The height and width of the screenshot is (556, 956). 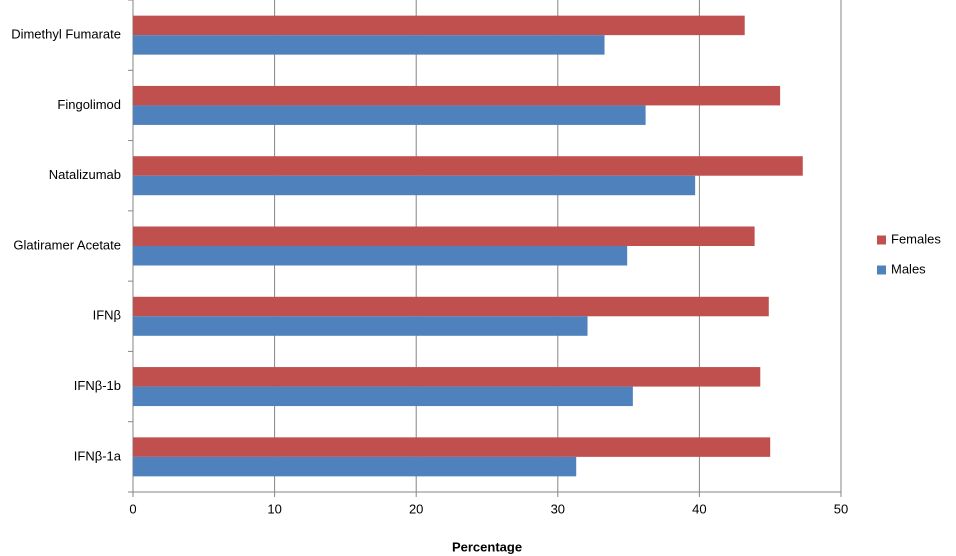 What do you see at coordinates (908, 268) in the screenshot?
I see `legend-label: Males` at bounding box center [908, 268].